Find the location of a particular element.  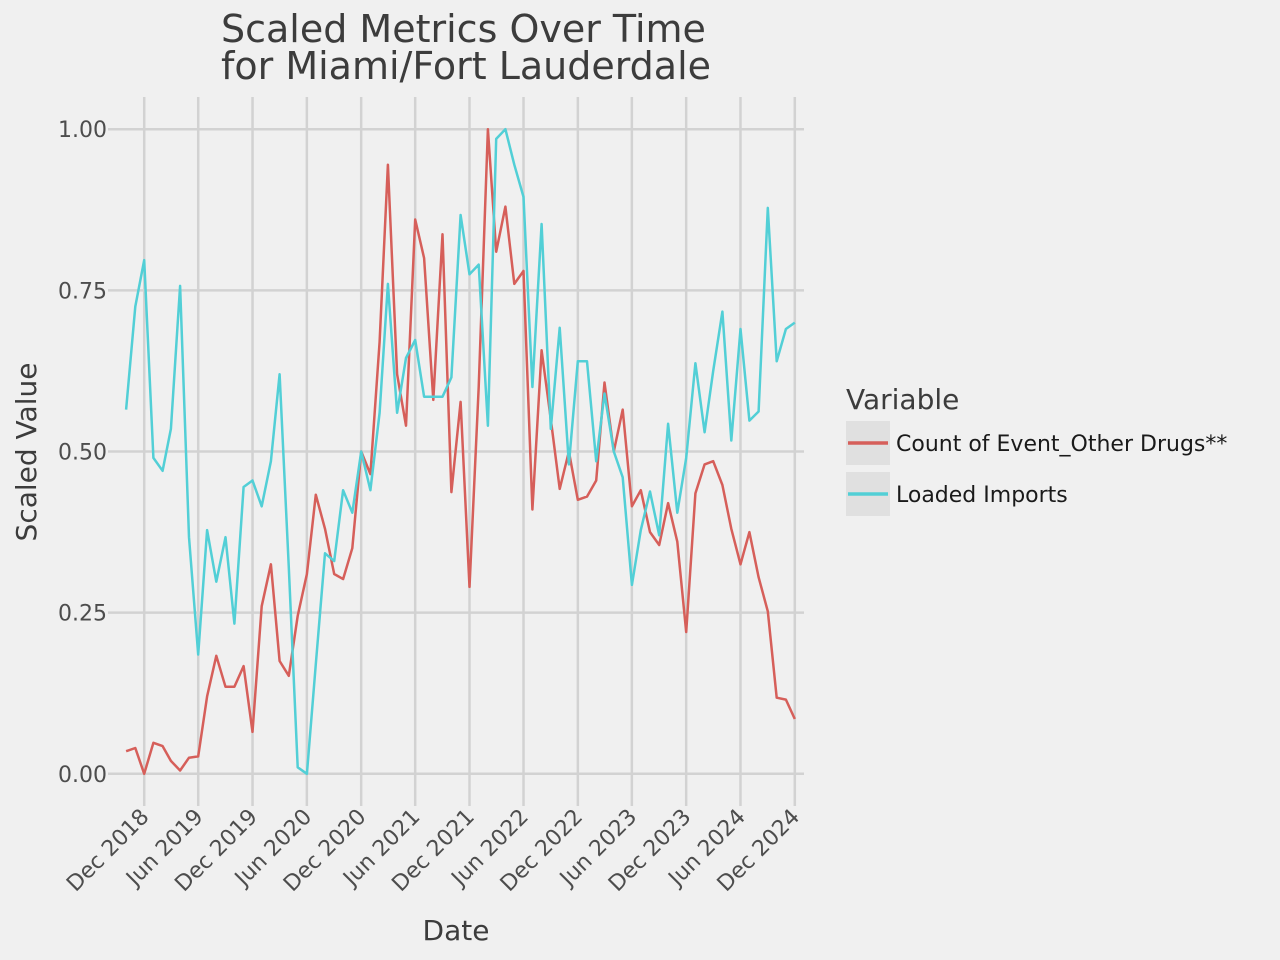

y-axis-title: Scaled Value is located at coordinates (26, 452).